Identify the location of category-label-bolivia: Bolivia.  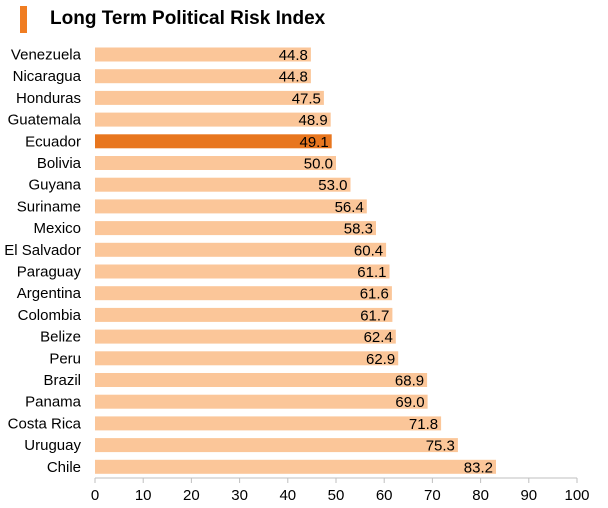
(59, 163).